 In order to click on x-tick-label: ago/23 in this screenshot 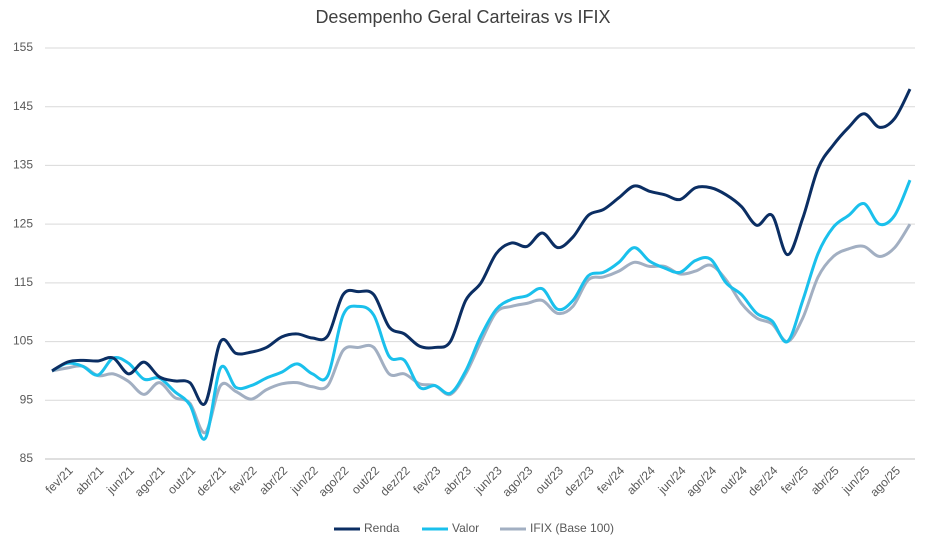, I will do `click(517, 481)`.